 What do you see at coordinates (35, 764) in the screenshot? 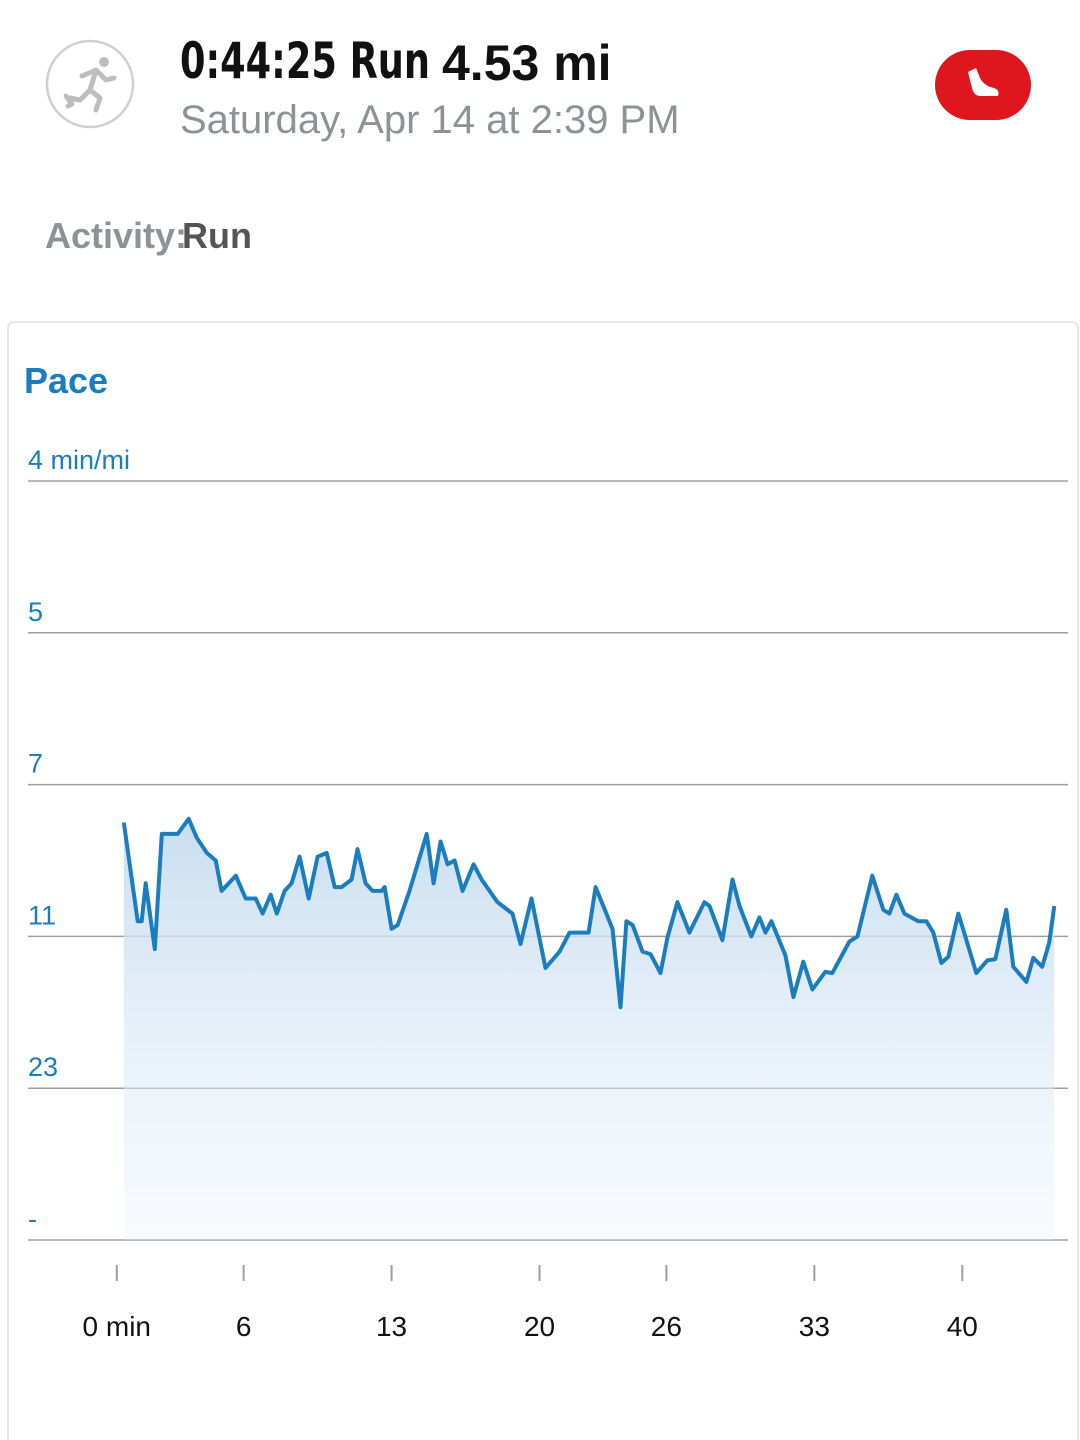
I see `y-tick-label: 7` at bounding box center [35, 764].